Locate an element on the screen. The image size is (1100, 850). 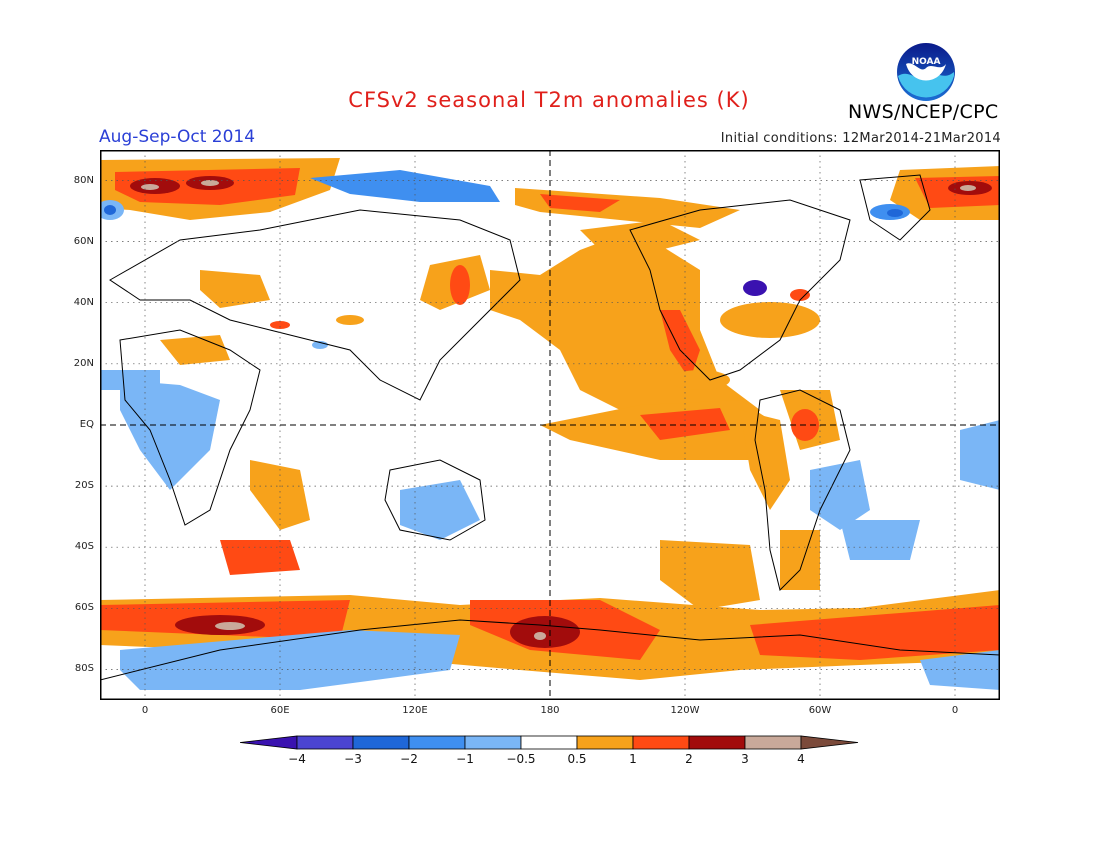
arctic-warm-anomaly is located at coordinates (580, 203).